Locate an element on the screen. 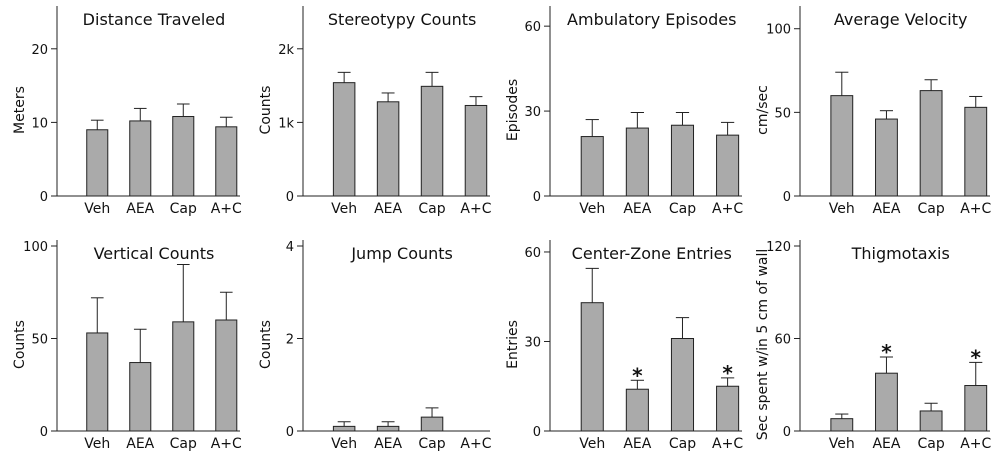  y-tick-label: 2 is located at coordinates (290, 340).